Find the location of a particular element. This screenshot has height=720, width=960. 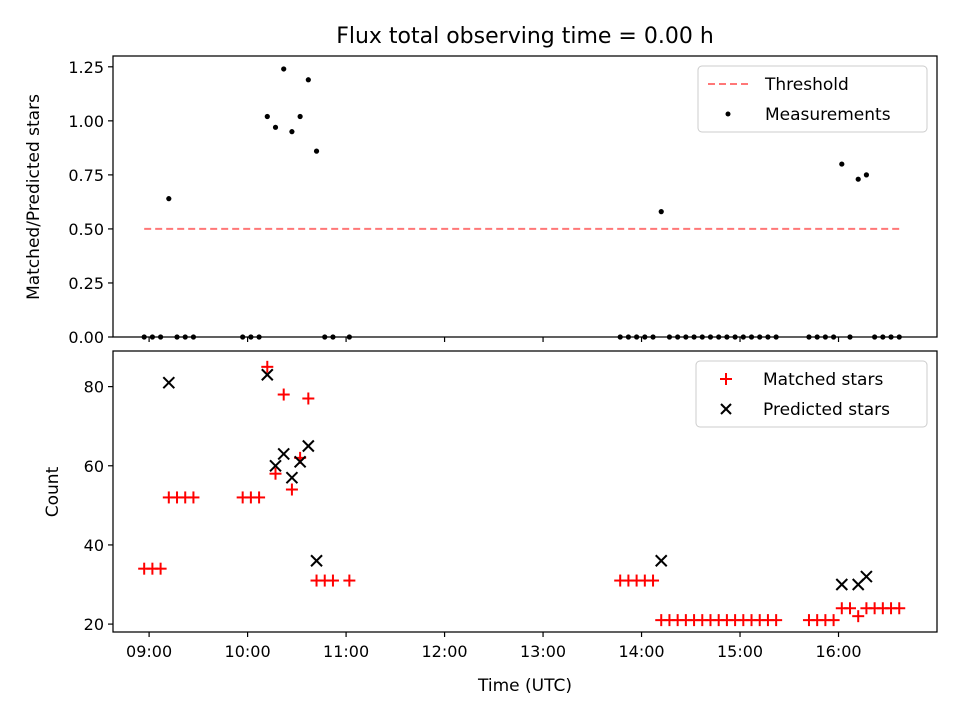

y-tick-label: 0.50 is located at coordinates (86, 229).